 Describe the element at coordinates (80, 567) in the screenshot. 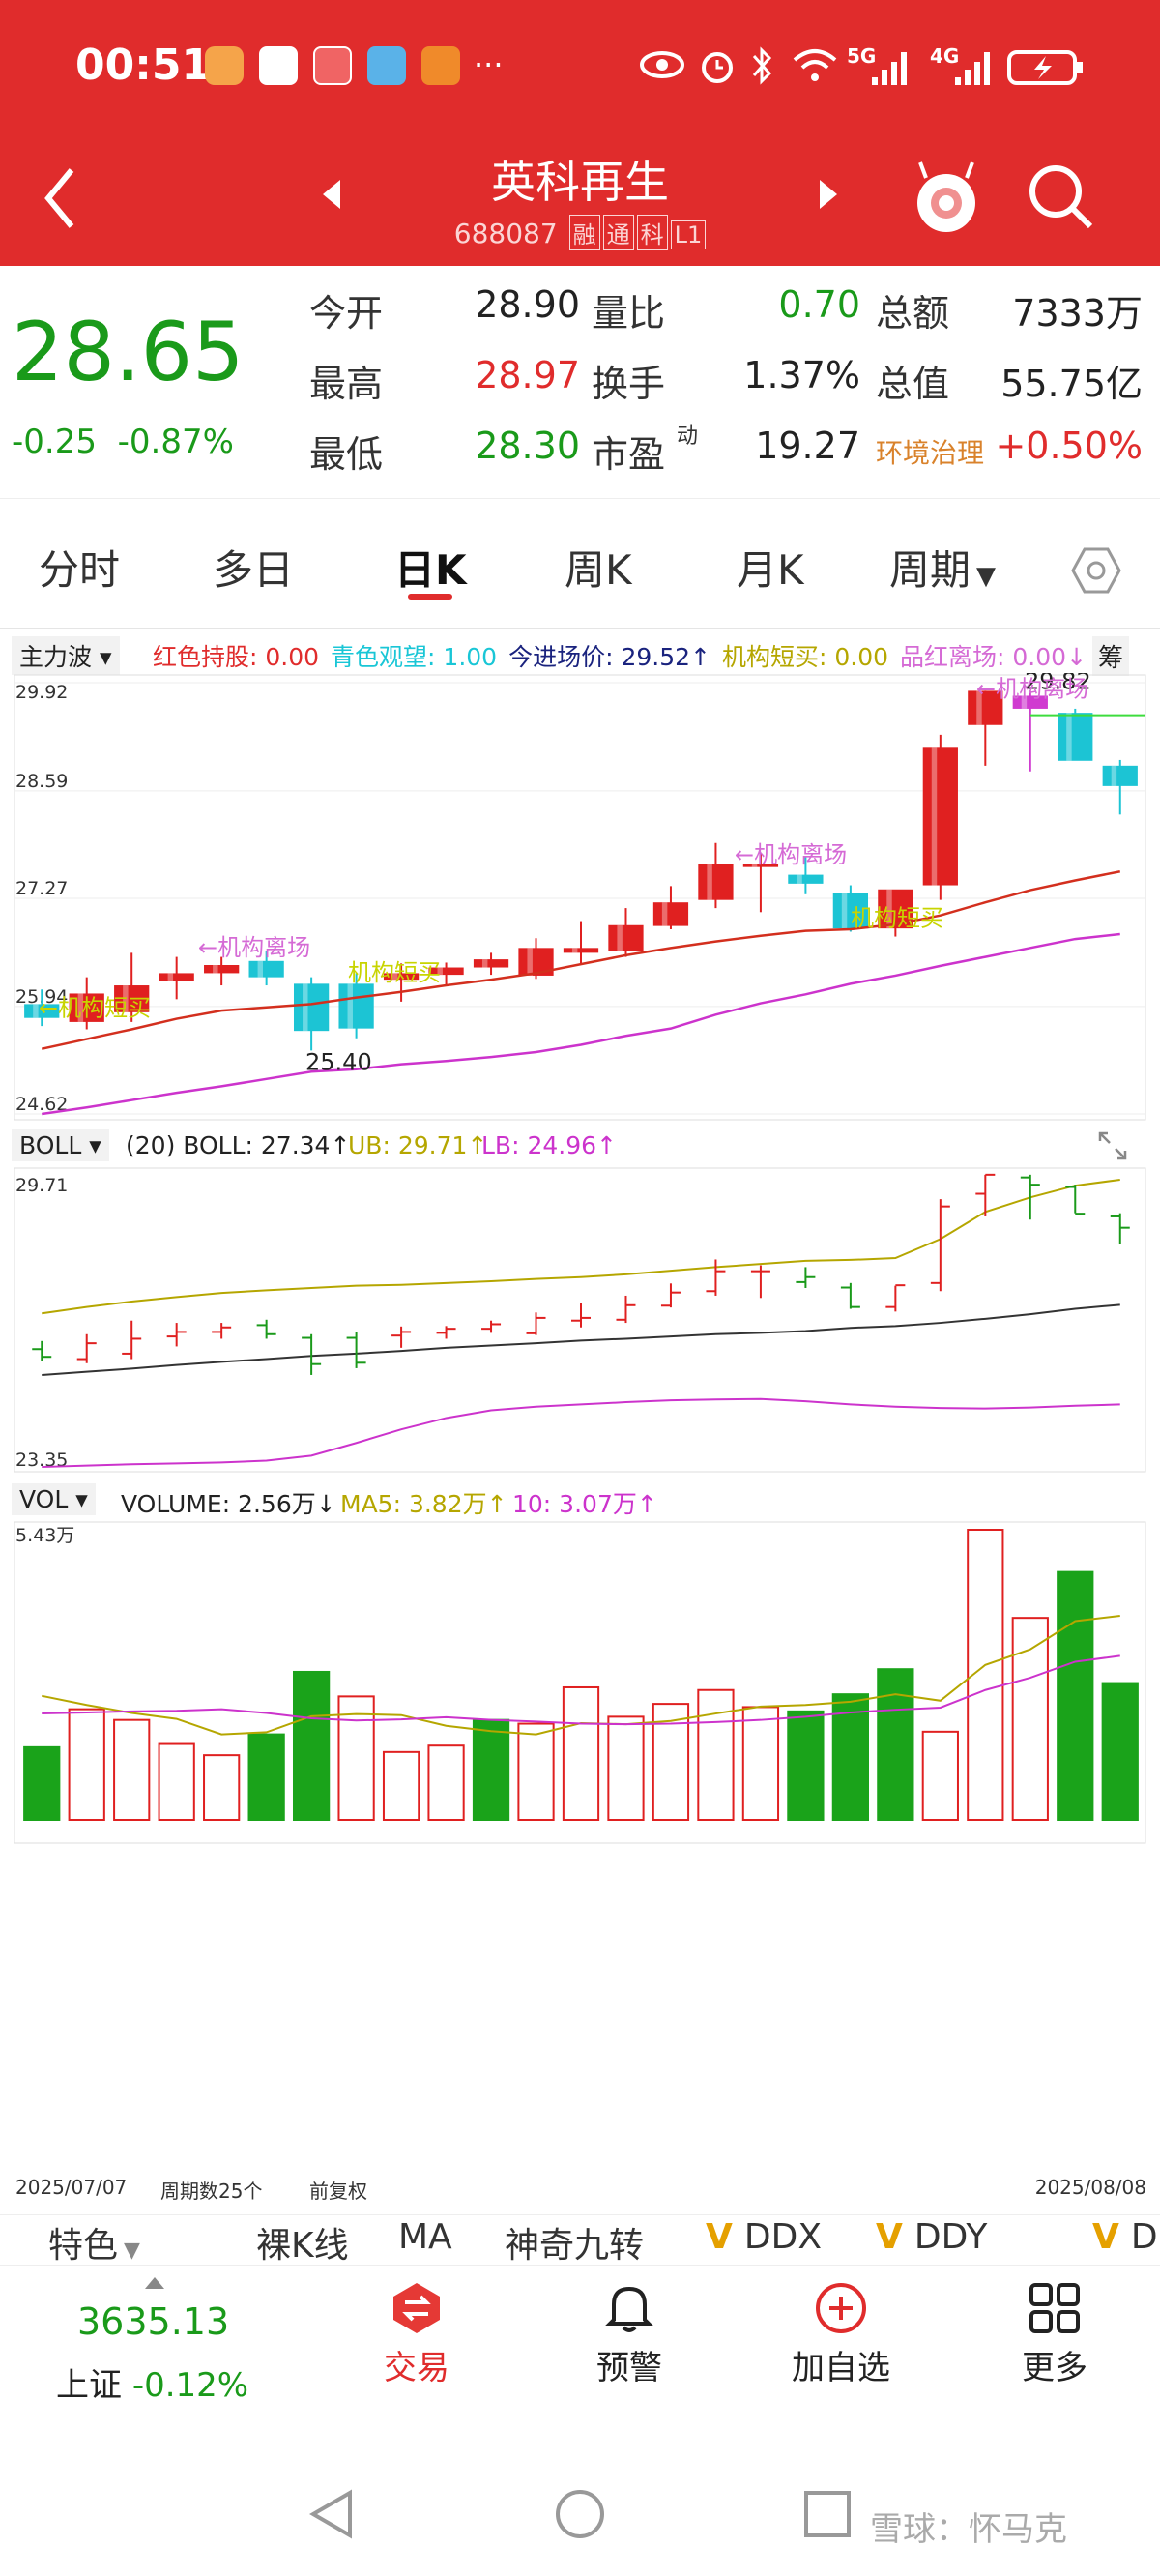

I see `tab-0: 分时` at that location.